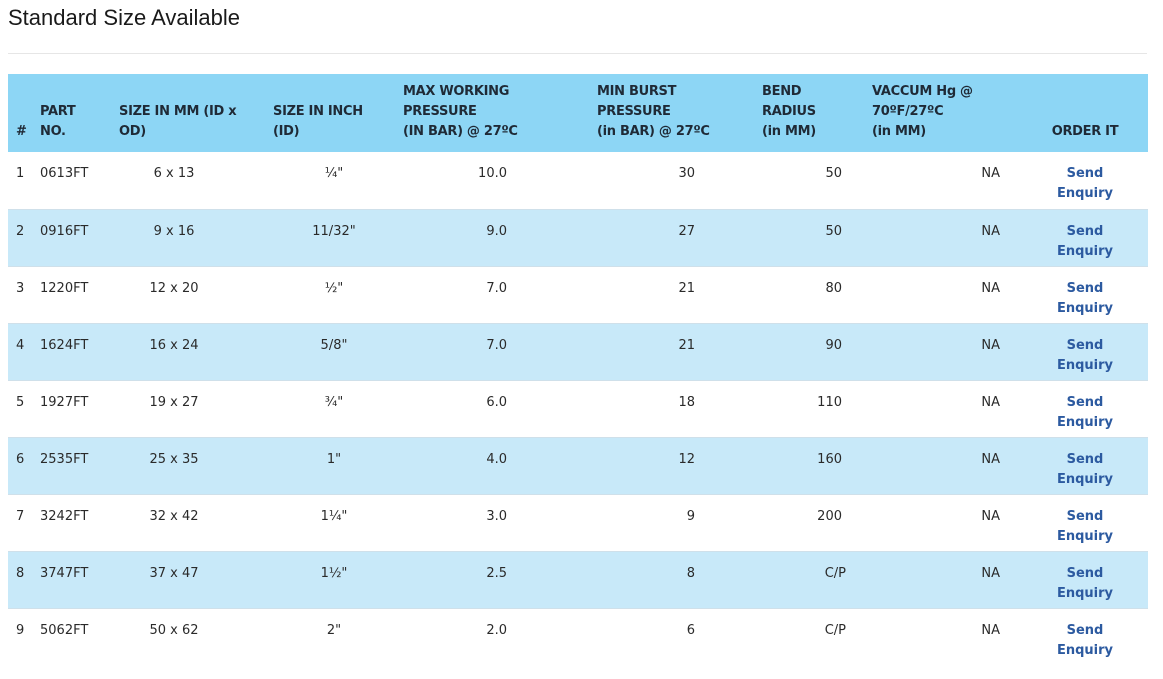 The image size is (1163, 679). What do you see at coordinates (58, 111) in the screenshot?
I see `header-part-line: PART` at bounding box center [58, 111].